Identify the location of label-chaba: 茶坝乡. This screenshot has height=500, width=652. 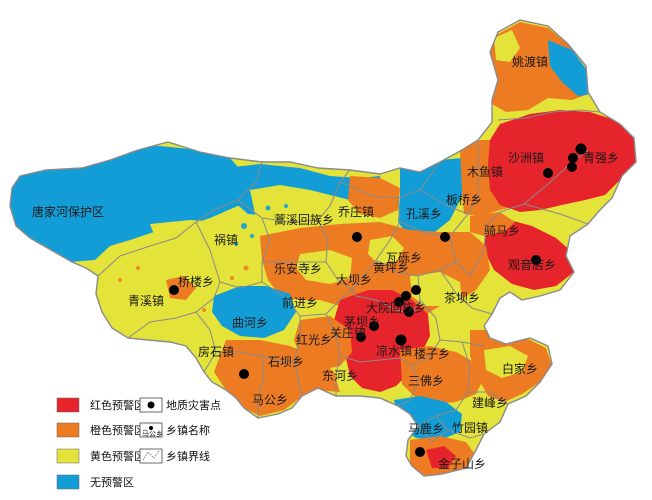
(462, 297).